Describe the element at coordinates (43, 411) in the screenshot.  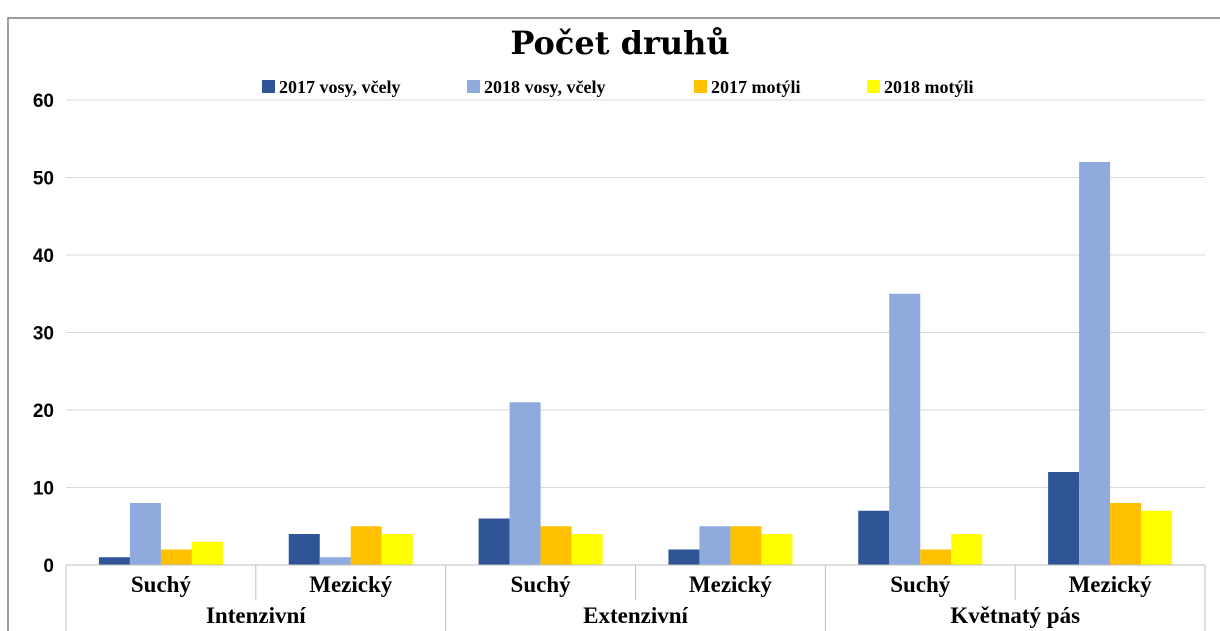
I see `y-tick-label: 20` at that location.